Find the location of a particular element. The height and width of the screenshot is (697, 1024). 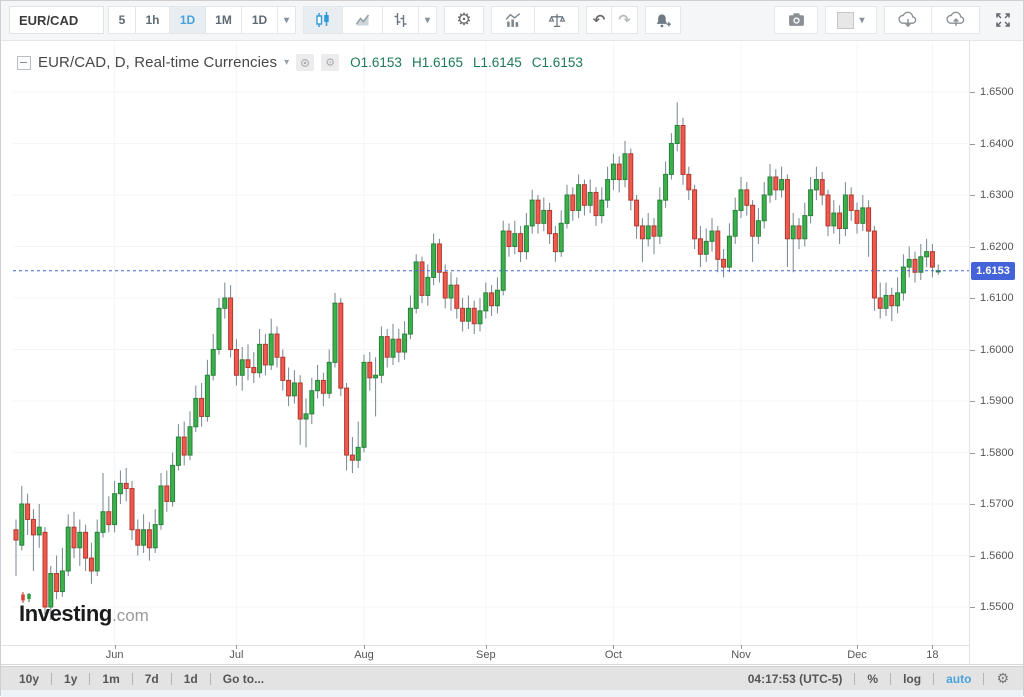

interval-5-button: 5 is located at coordinates (122, 20).